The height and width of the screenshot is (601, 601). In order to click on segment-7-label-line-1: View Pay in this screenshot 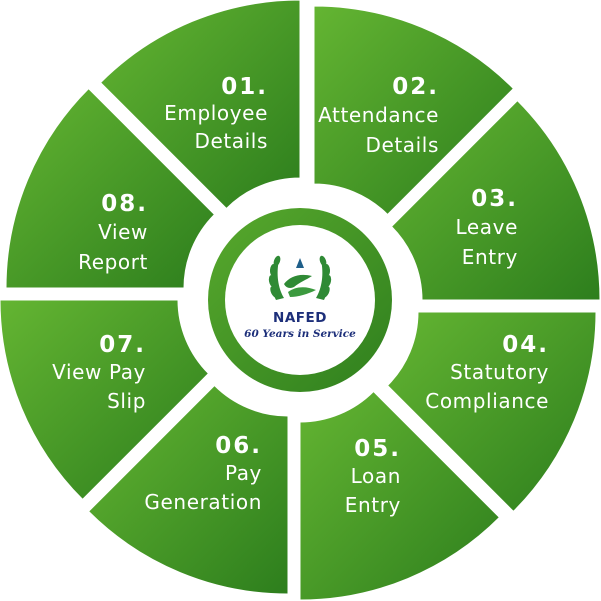, I will do `click(99, 372)`.